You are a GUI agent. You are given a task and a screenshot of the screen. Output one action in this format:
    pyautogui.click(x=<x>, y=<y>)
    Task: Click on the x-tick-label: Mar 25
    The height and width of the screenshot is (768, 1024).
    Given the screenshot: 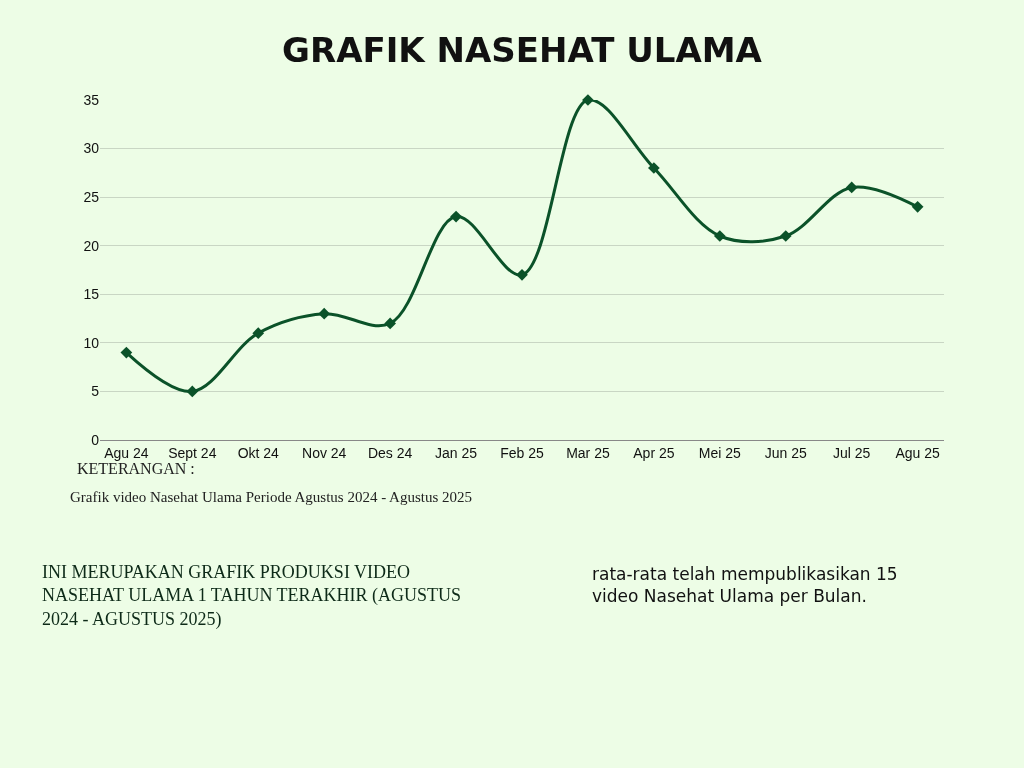 What is the action you would take?
    pyautogui.click(x=588, y=452)
    